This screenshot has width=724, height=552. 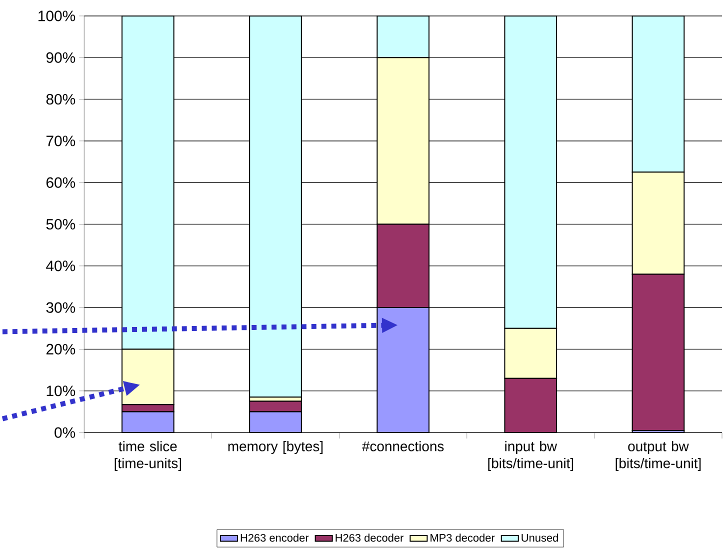 What do you see at coordinates (61, 141) in the screenshot?
I see `y-tick-label: 70%` at bounding box center [61, 141].